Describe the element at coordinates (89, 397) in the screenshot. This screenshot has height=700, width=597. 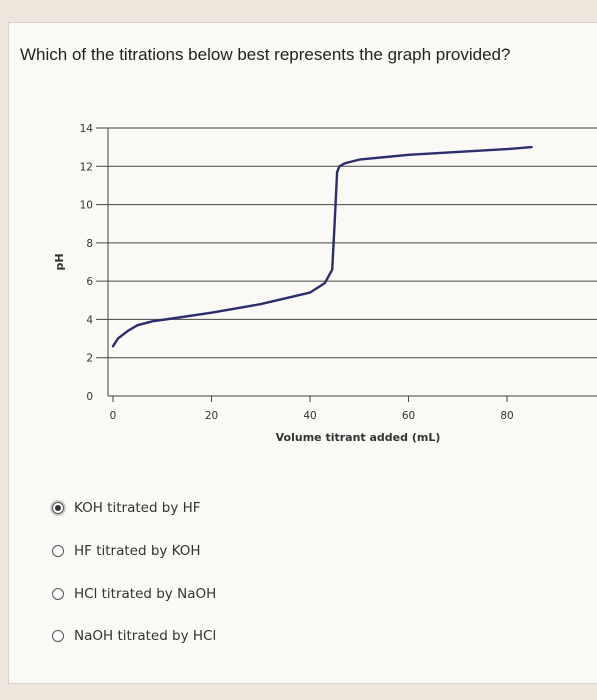
I see `y-tick-label: 0` at that location.